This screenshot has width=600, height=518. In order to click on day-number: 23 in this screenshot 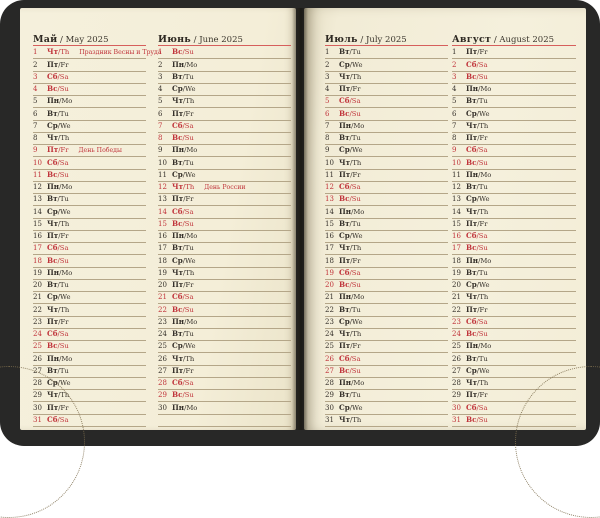, I will do `click(456, 321)`.